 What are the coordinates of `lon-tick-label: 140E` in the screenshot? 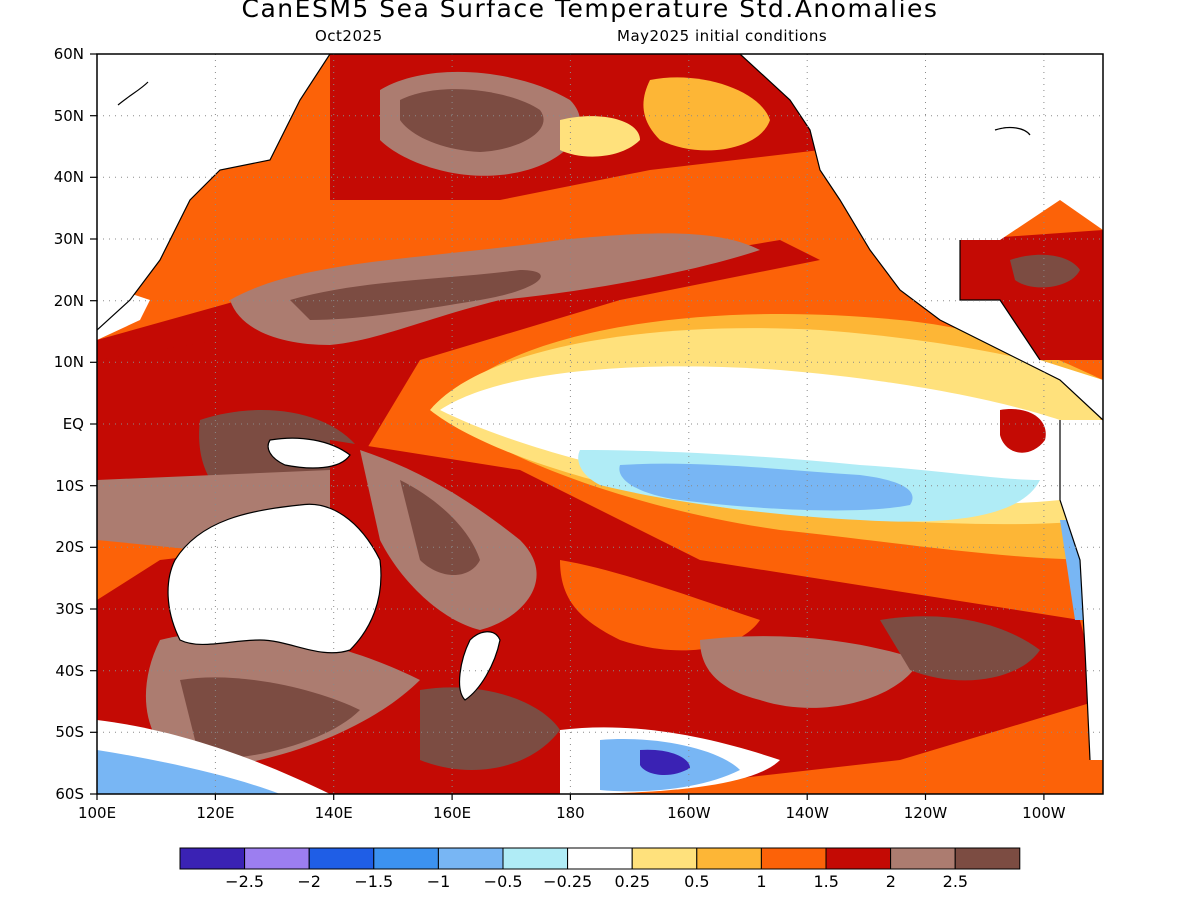 It's located at (334, 813).